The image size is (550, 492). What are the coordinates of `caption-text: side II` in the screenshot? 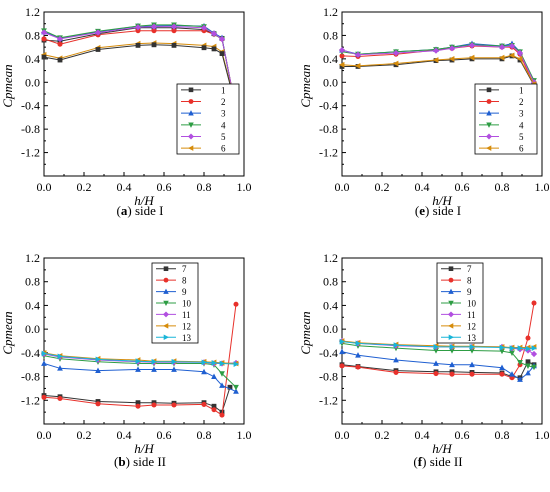 It's located at (149, 461).